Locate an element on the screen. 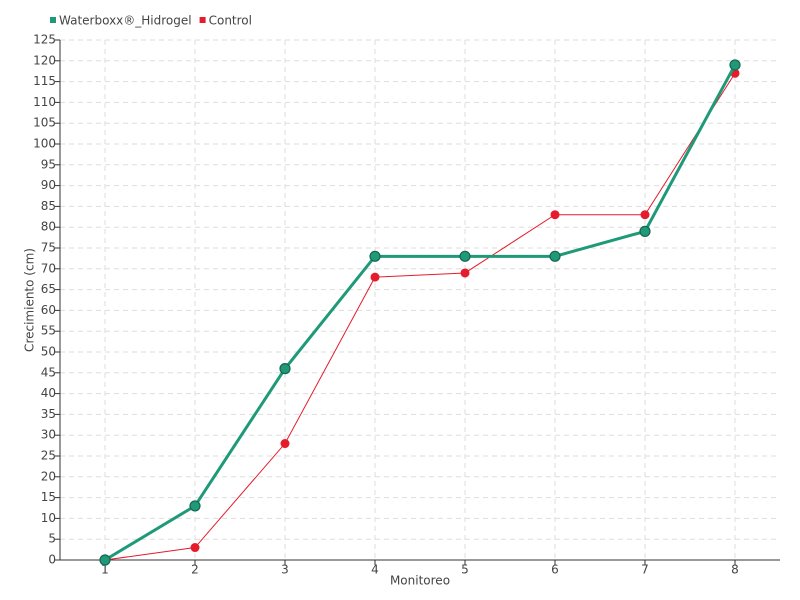  legend-label: Control is located at coordinates (230, 21).